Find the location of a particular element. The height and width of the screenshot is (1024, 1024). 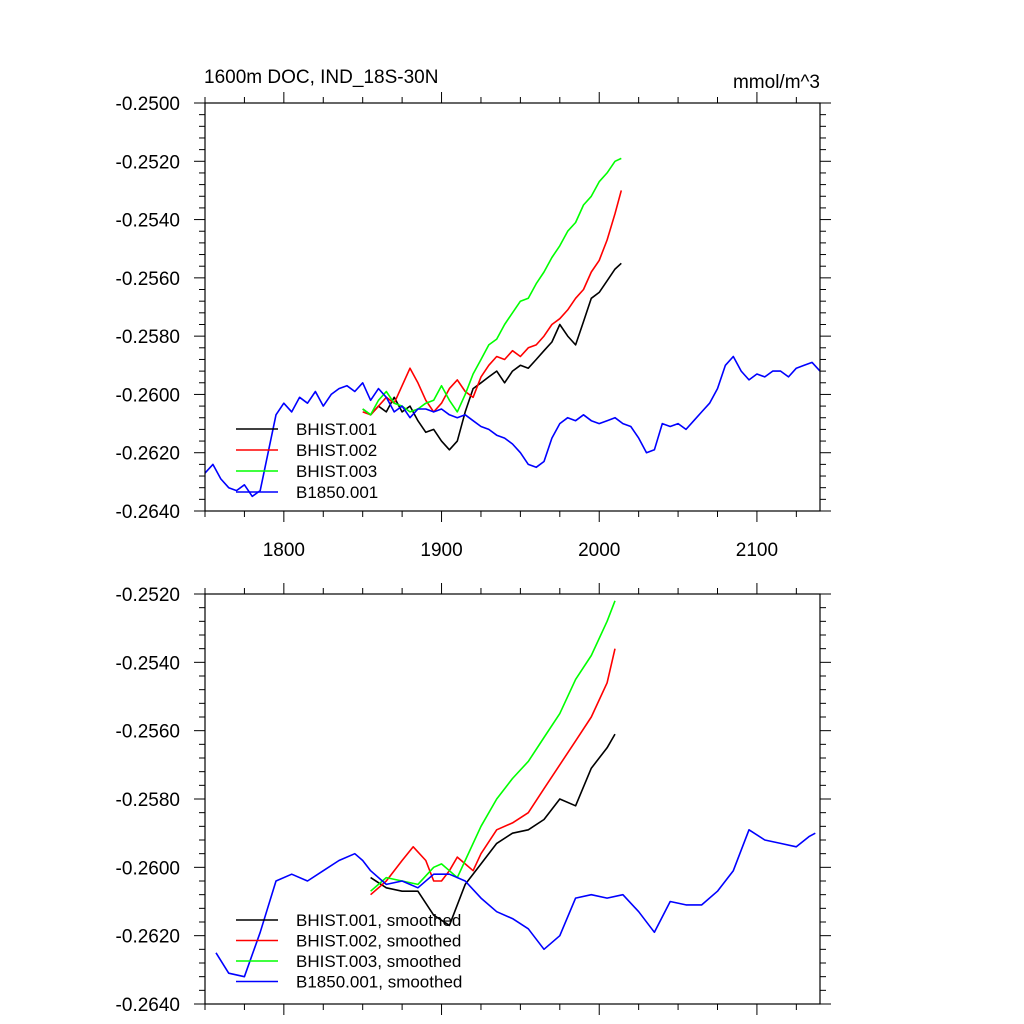

units-label: mmol/m^3 is located at coordinates (776, 82).